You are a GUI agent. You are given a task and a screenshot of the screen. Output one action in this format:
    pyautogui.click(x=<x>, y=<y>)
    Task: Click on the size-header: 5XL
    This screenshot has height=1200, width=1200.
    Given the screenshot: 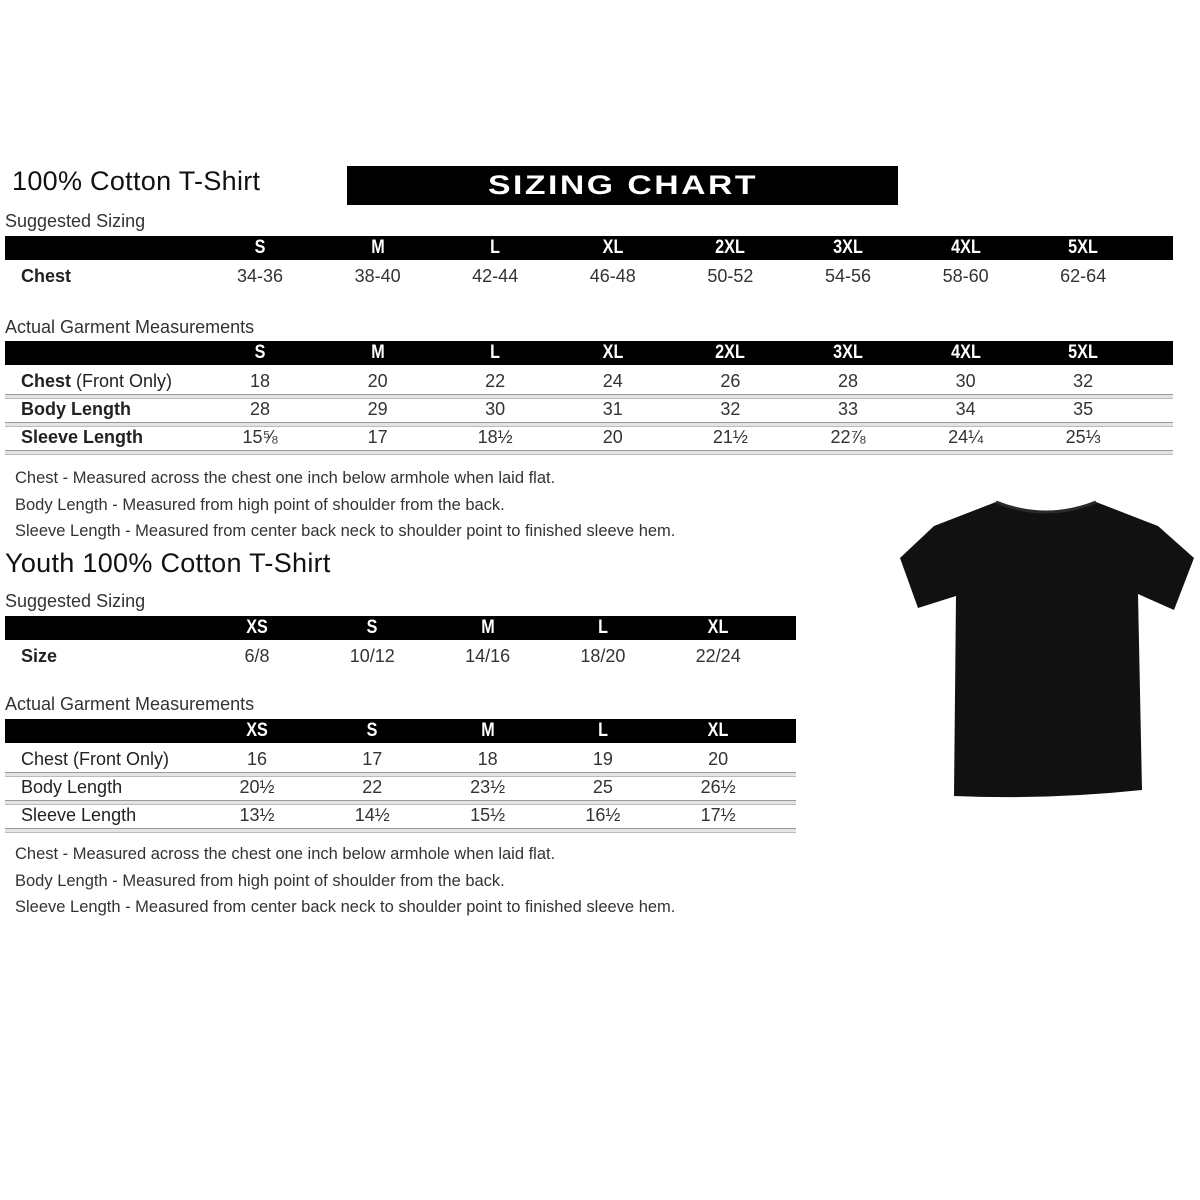 What is the action you would take?
    pyautogui.click(x=1083, y=352)
    